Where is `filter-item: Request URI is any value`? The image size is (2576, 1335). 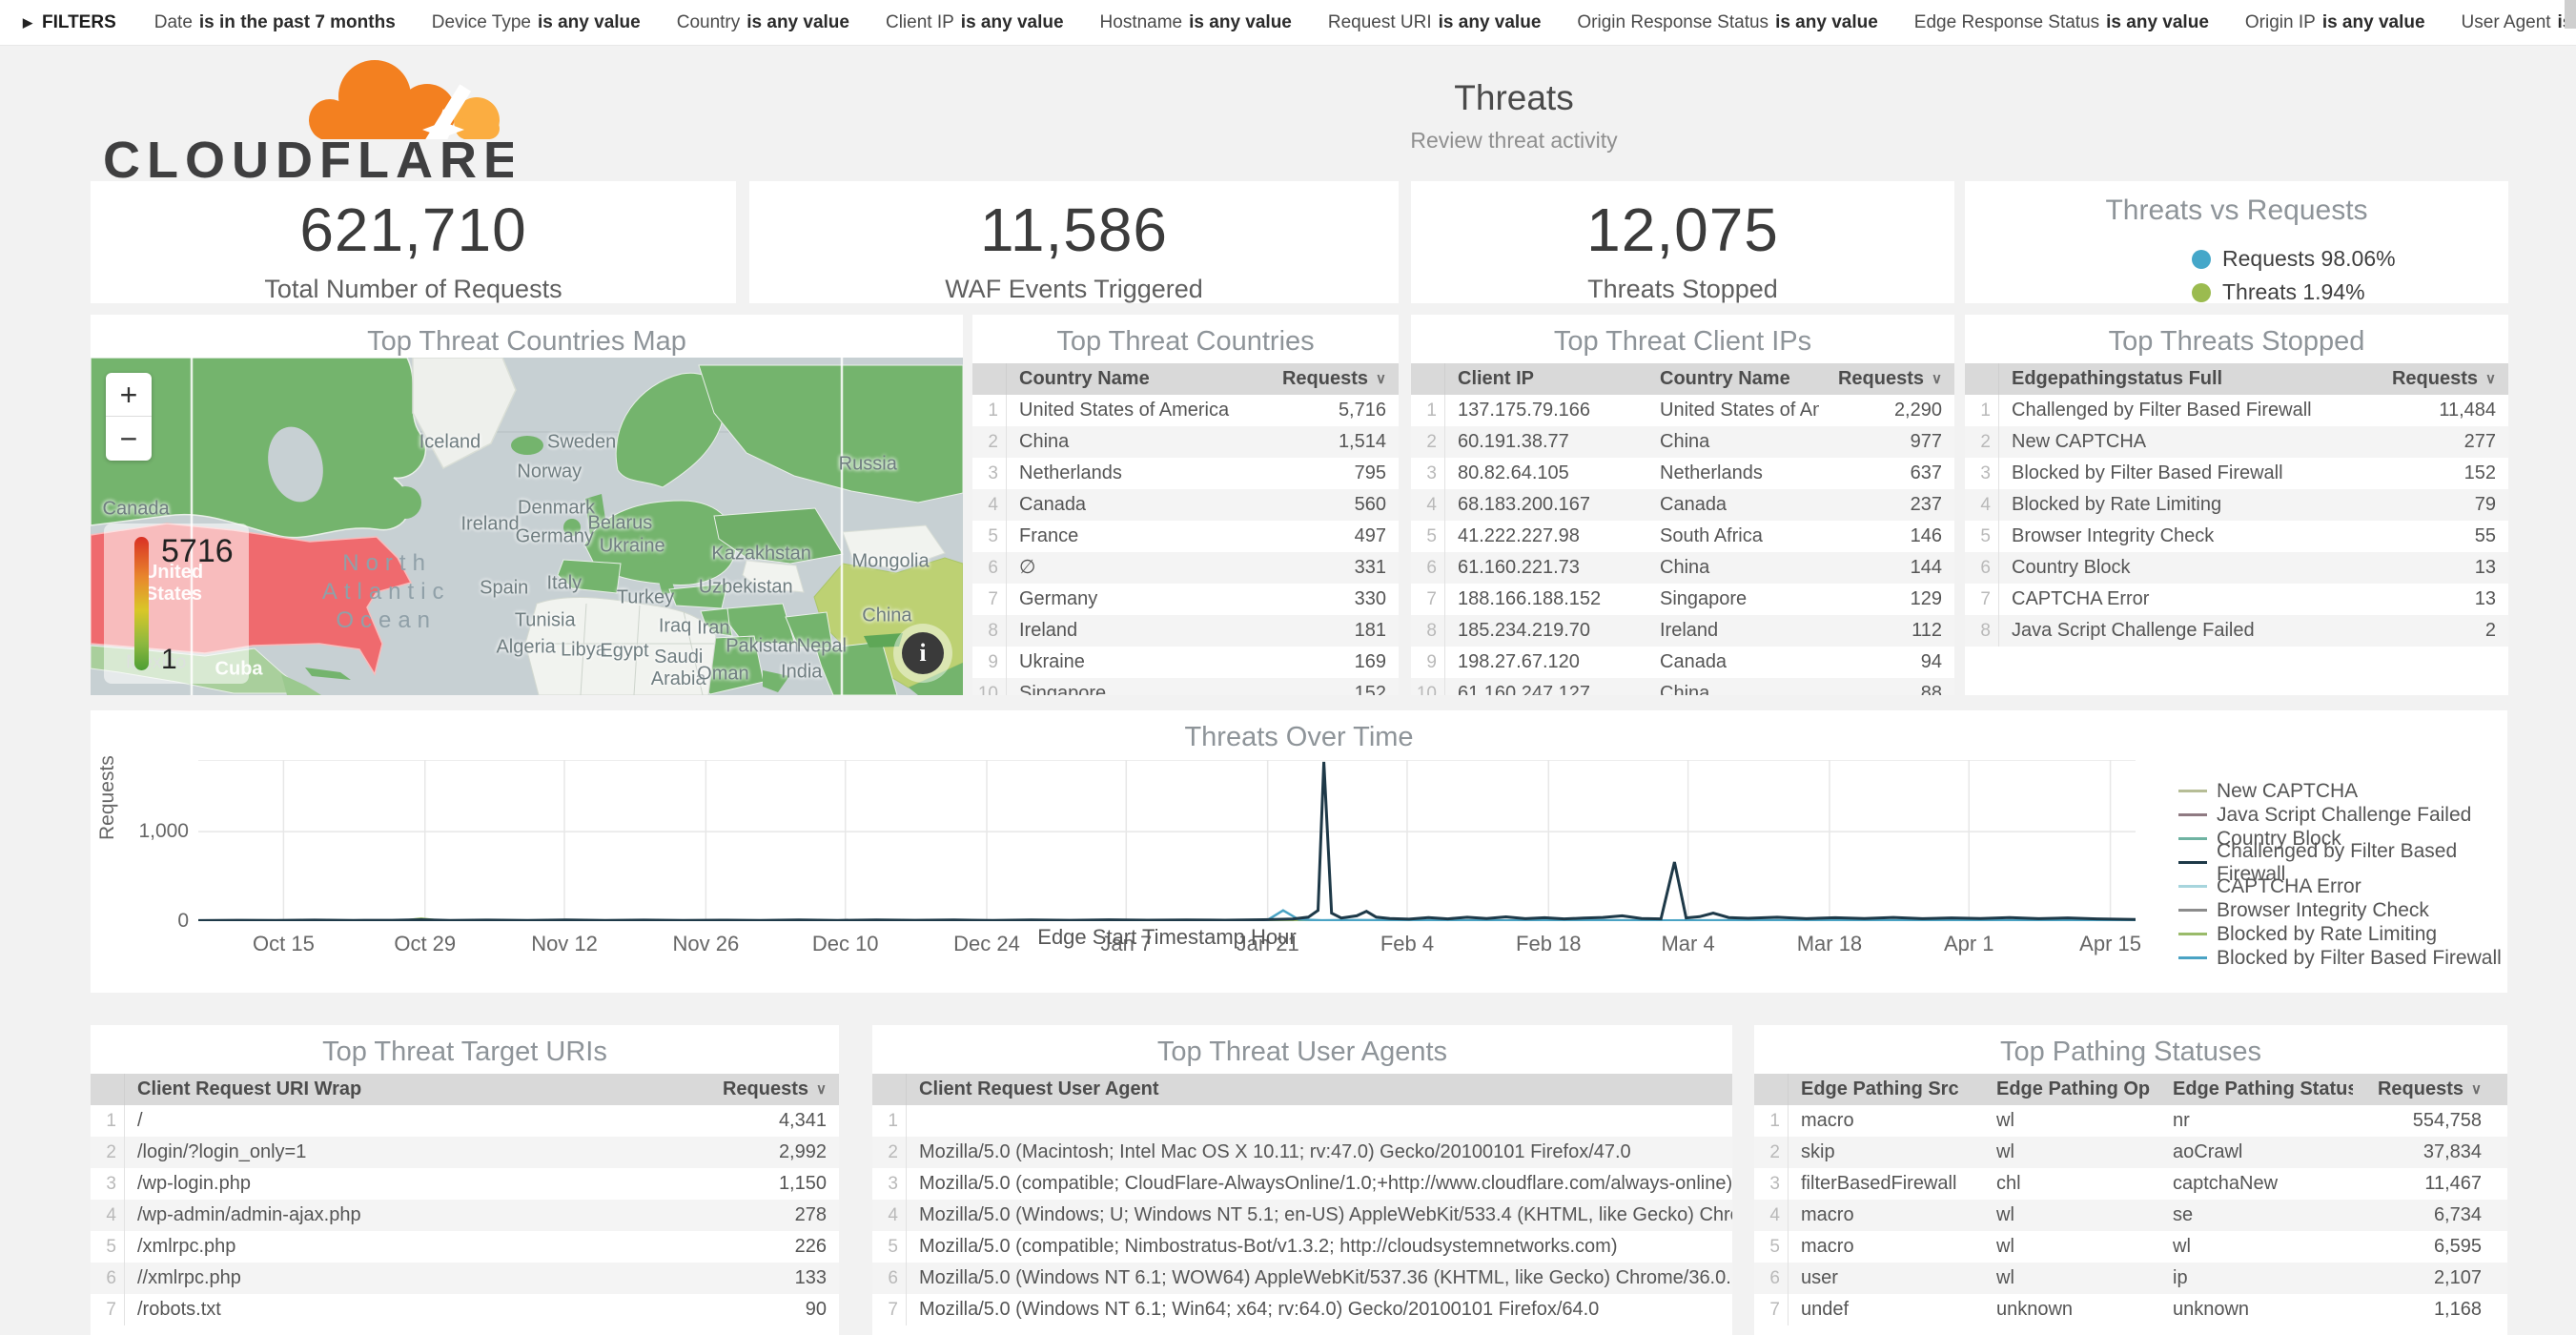 filter-item: Request URI is any value is located at coordinates (1435, 22).